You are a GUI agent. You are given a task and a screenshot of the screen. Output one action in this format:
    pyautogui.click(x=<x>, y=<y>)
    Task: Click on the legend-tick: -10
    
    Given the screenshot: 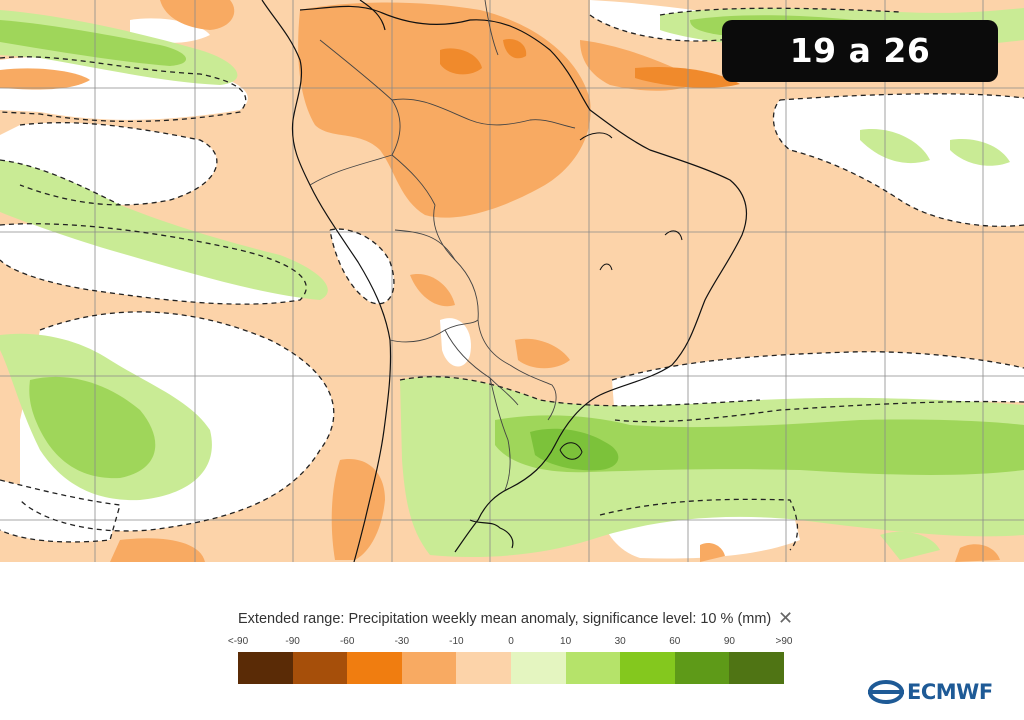 What is the action you would take?
    pyautogui.click(x=456, y=641)
    